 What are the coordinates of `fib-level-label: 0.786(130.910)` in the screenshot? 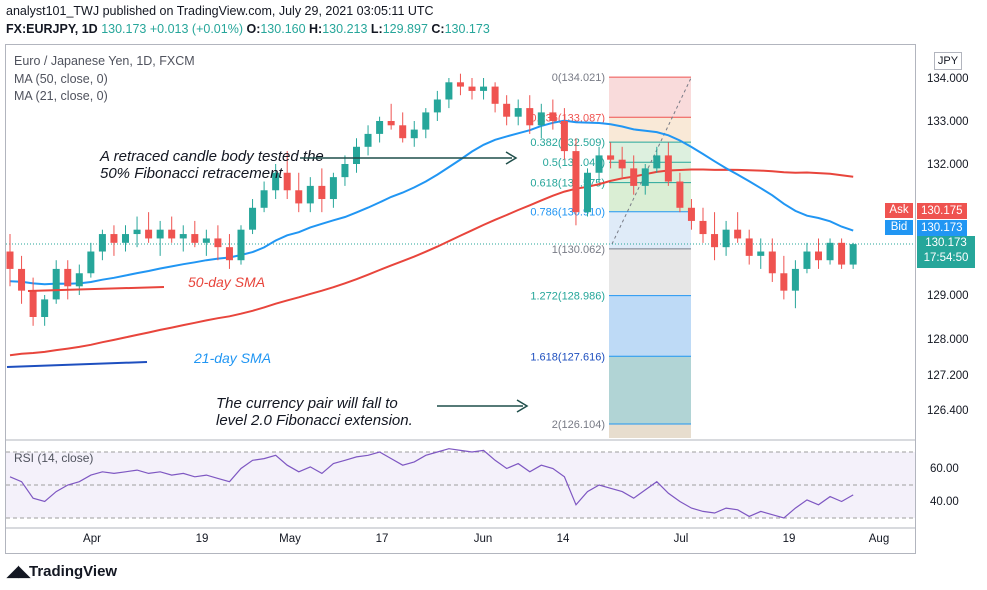 It's located at (567, 213).